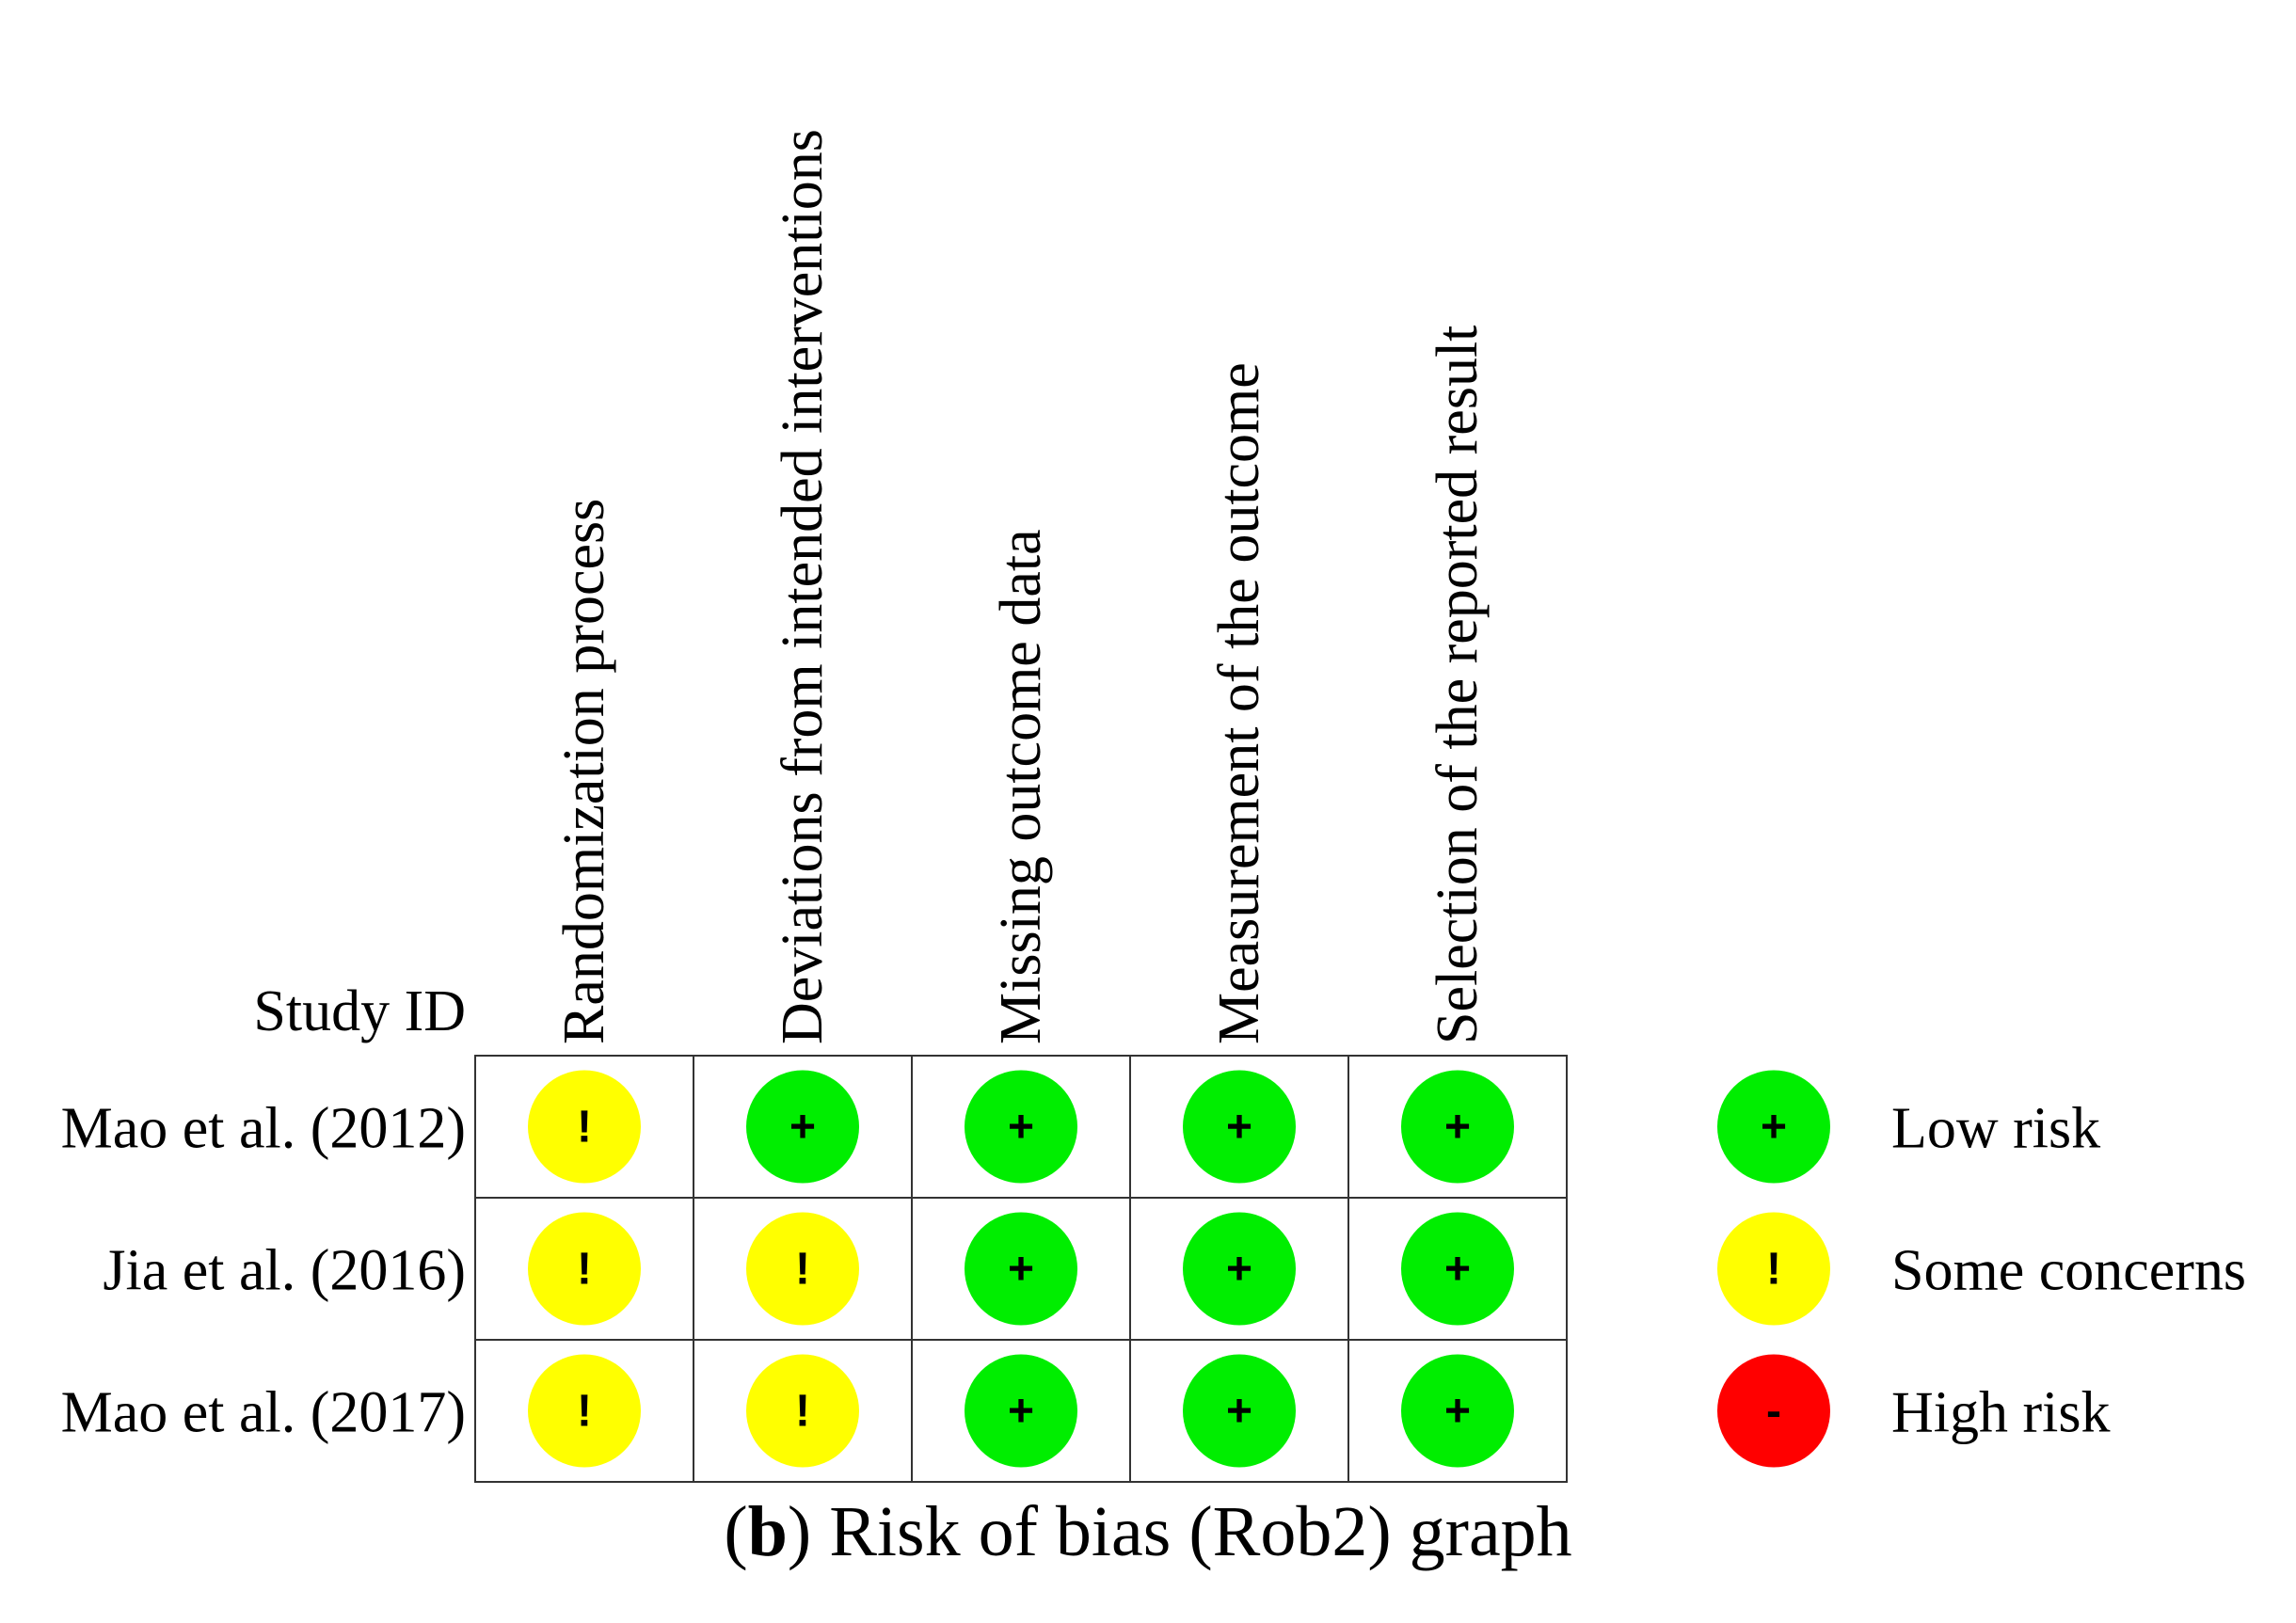 The height and width of the screenshot is (1623, 2296). Describe the element at coordinates (263, 1413) in the screenshot. I see `study-label: Mao et al. (2017)` at that location.